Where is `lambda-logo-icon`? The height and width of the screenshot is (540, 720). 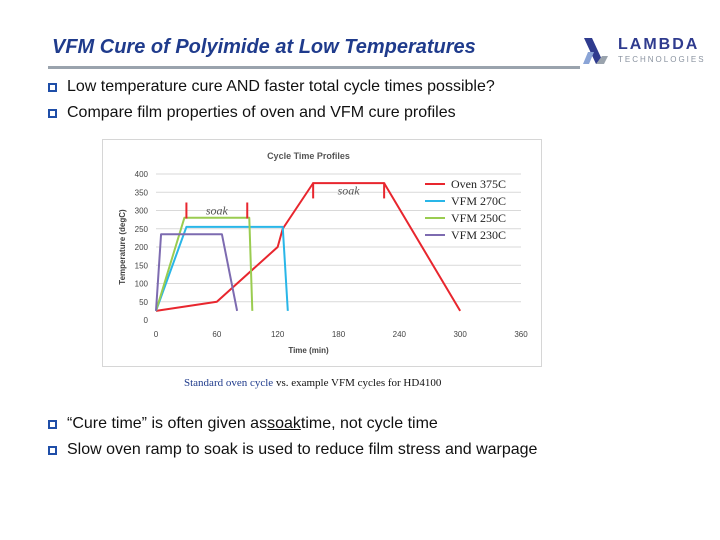 lambda-logo-icon is located at coordinates (595, 51).